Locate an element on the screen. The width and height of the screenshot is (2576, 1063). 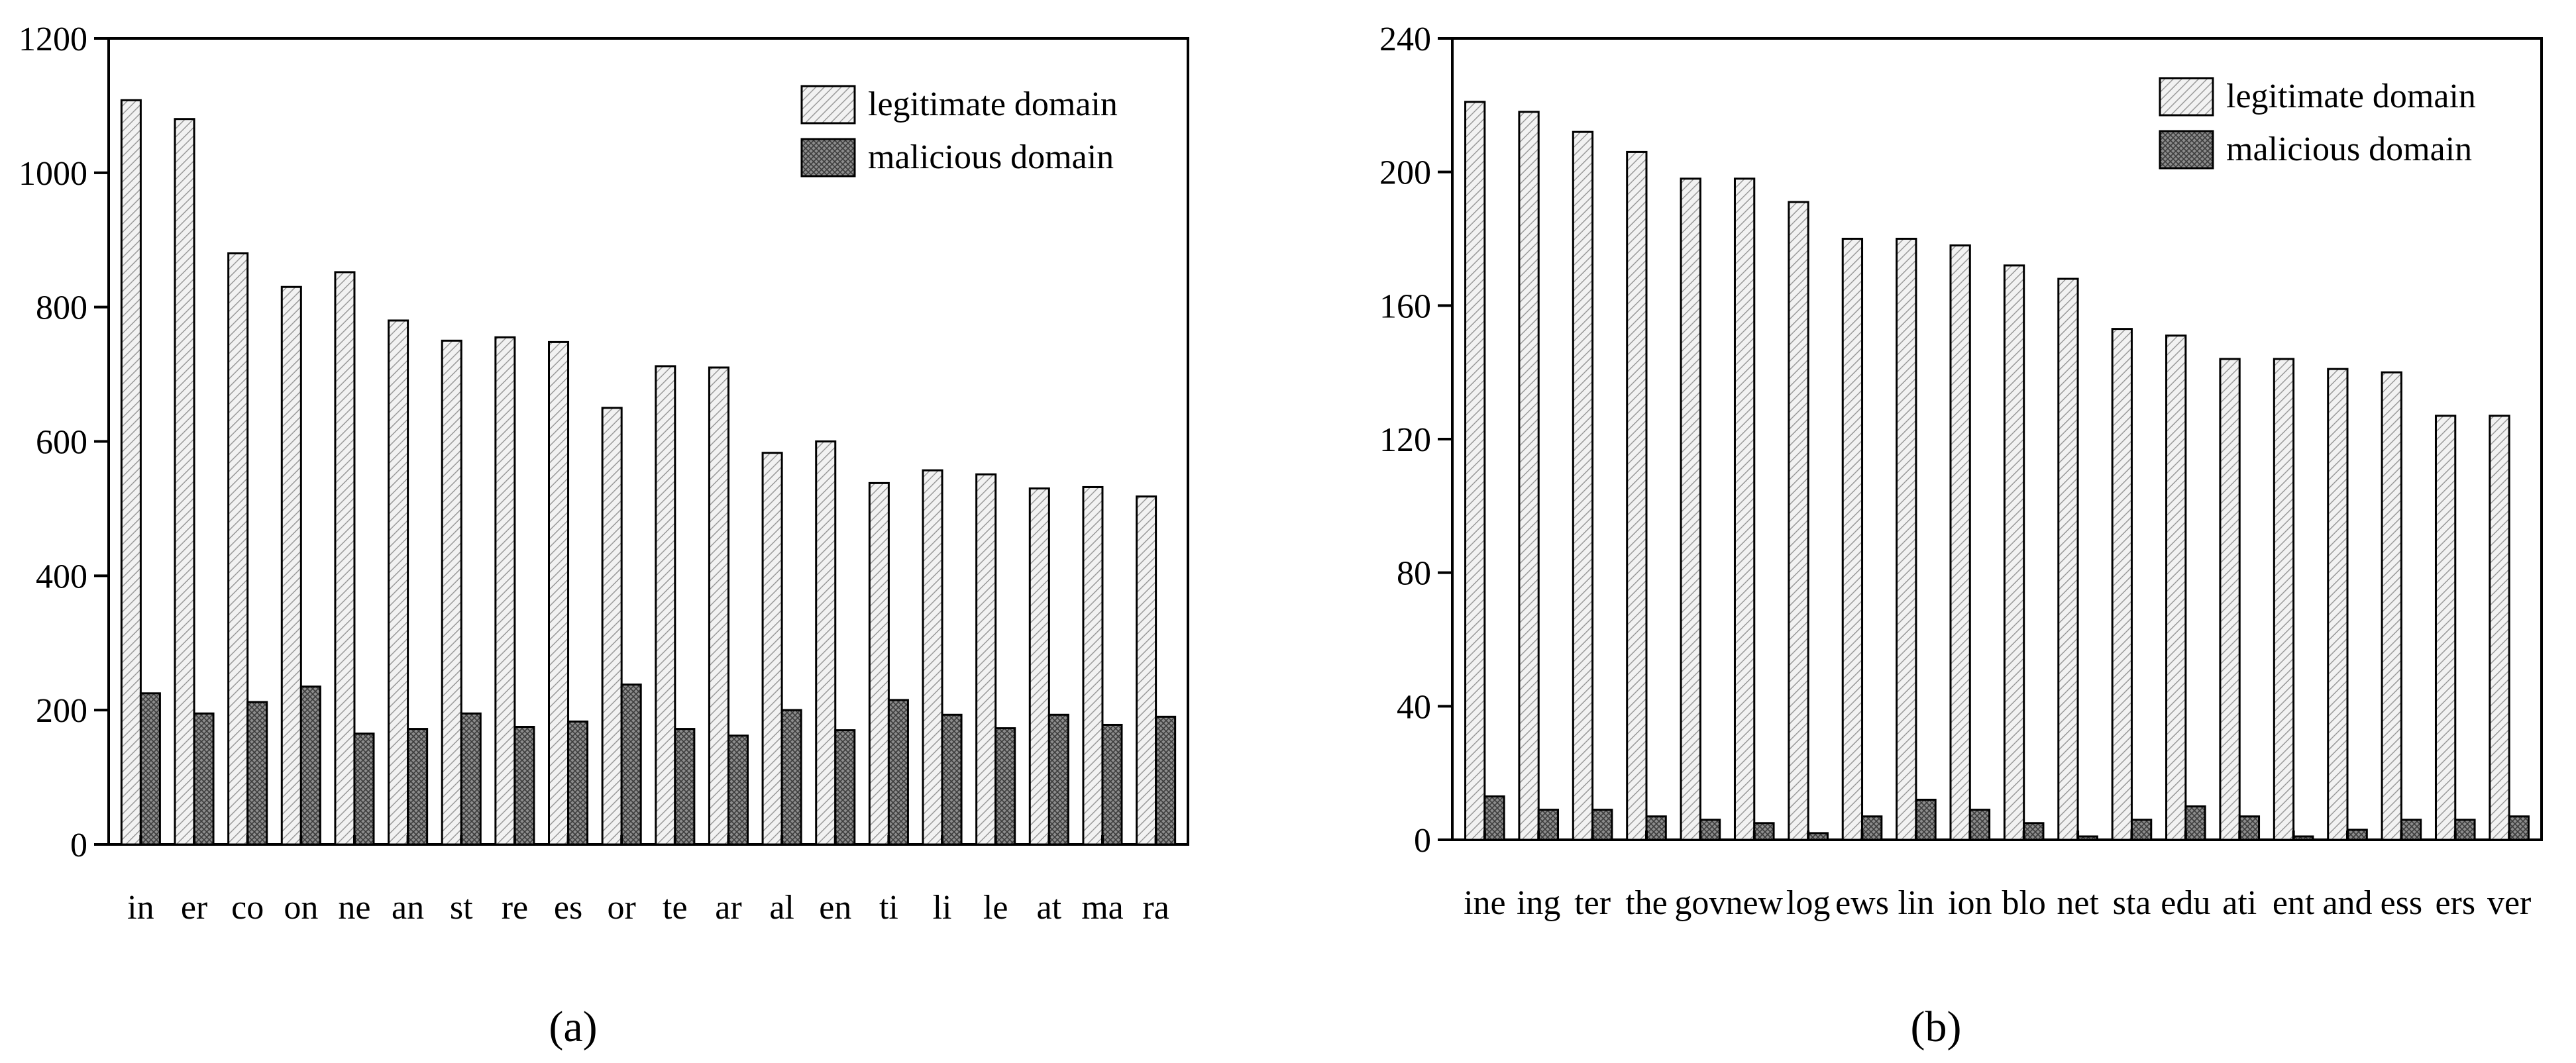
x-category-label: ews is located at coordinates (1862, 903).